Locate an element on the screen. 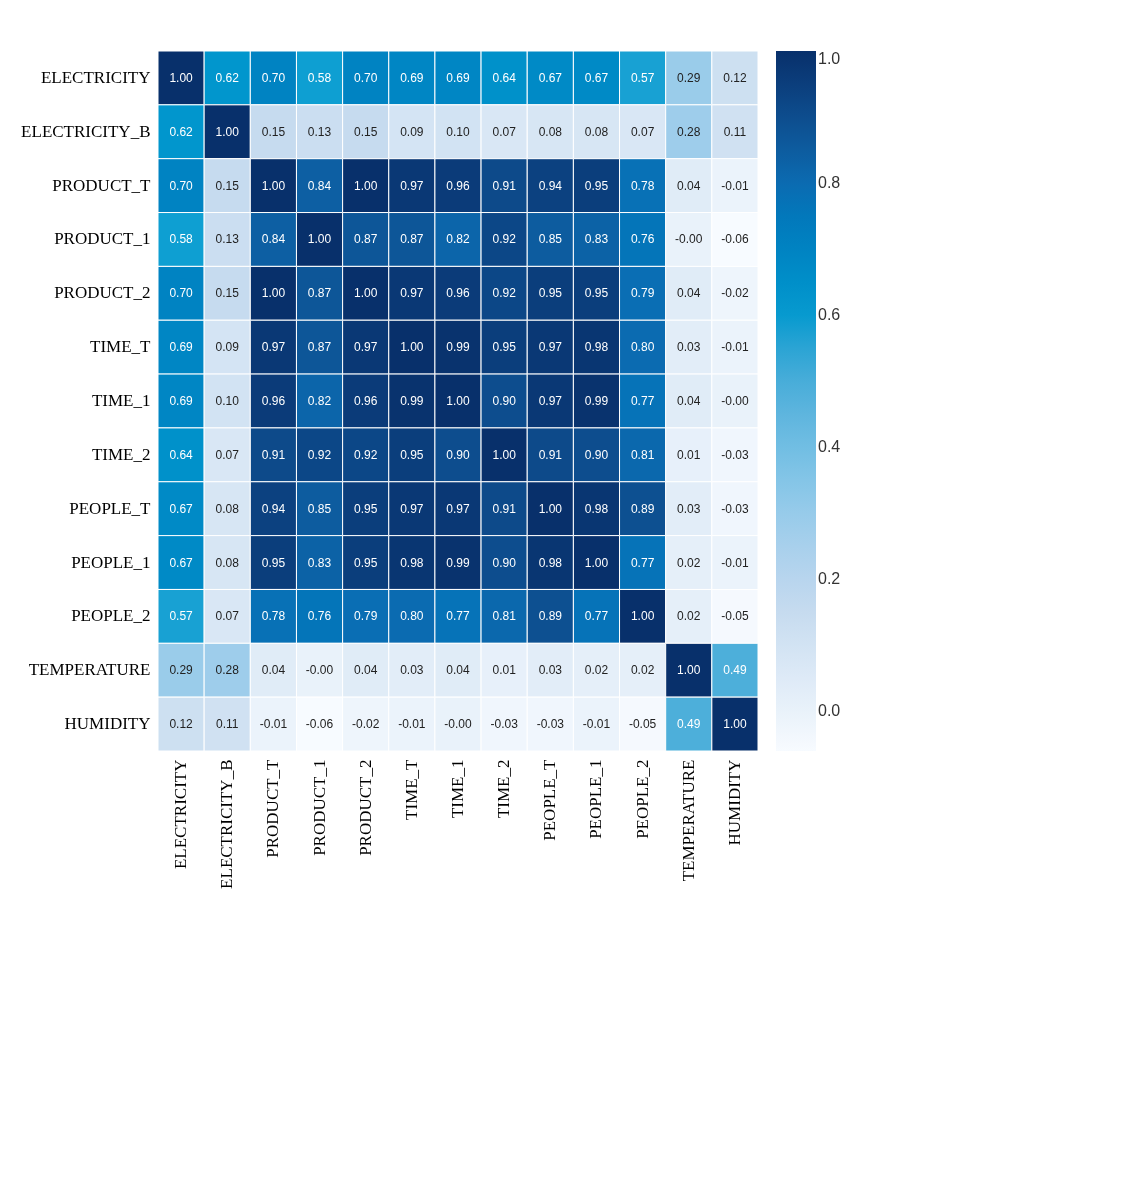 The height and width of the screenshot is (1178, 1145). color-bar-label: 0.8 is located at coordinates (829, 183).